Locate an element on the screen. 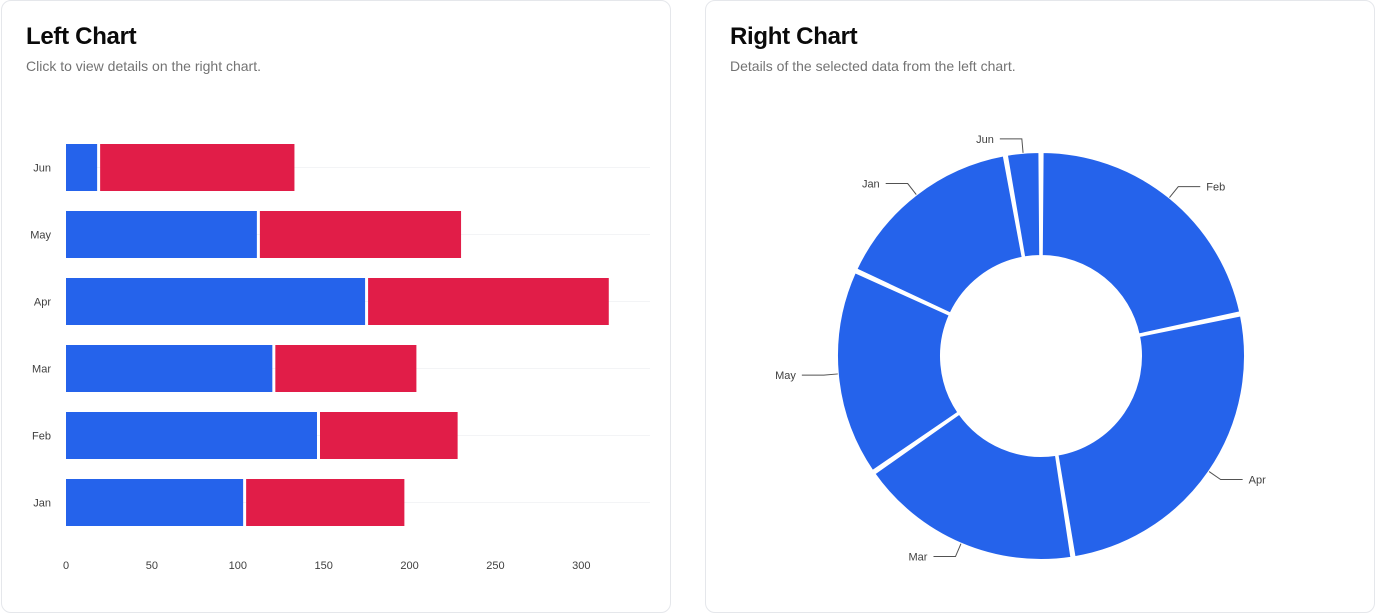 The width and height of the screenshot is (1376, 615). y-tick-label: Jun is located at coordinates (42, 169).